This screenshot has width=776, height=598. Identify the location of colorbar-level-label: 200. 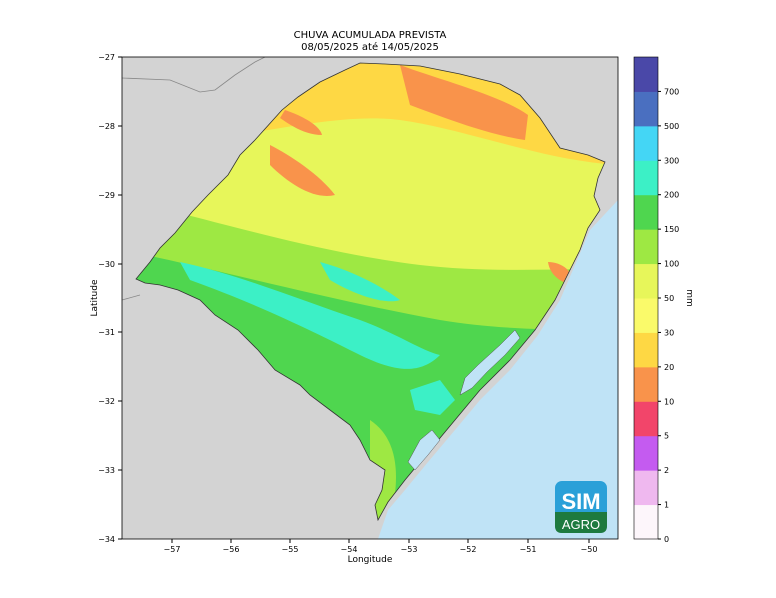
(671, 195).